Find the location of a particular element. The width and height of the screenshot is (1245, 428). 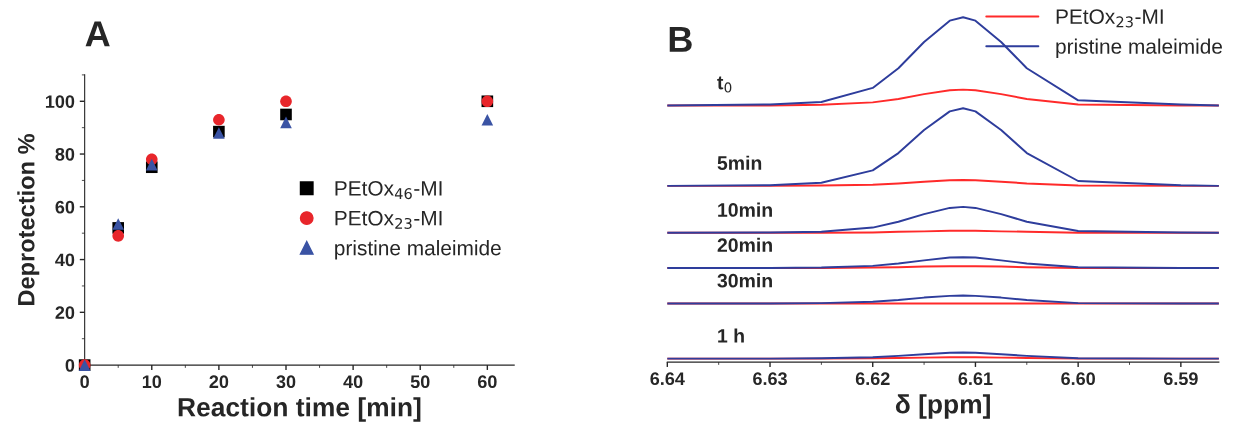

legend-label: PEtOx$_{46}$-MI is located at coordinates (388, 190).